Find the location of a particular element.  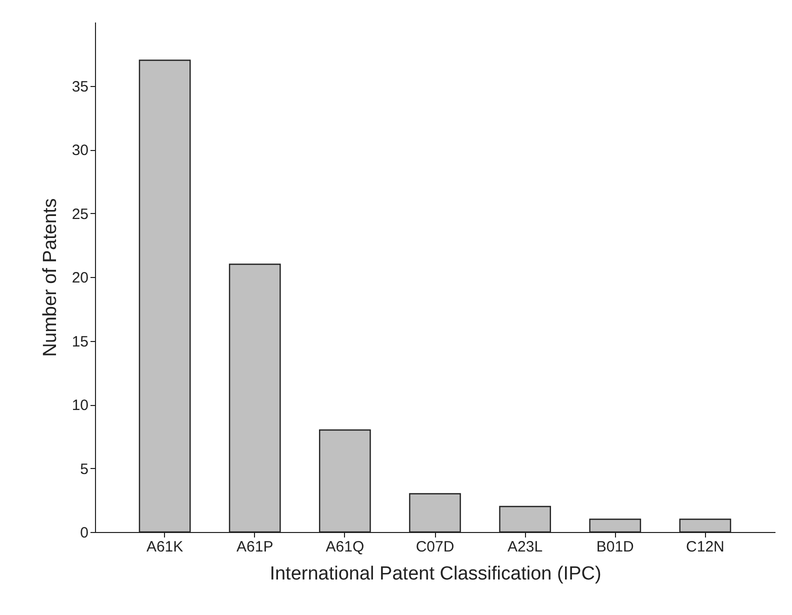

x-tick-label: C07D is located at coordinates (435, 547).